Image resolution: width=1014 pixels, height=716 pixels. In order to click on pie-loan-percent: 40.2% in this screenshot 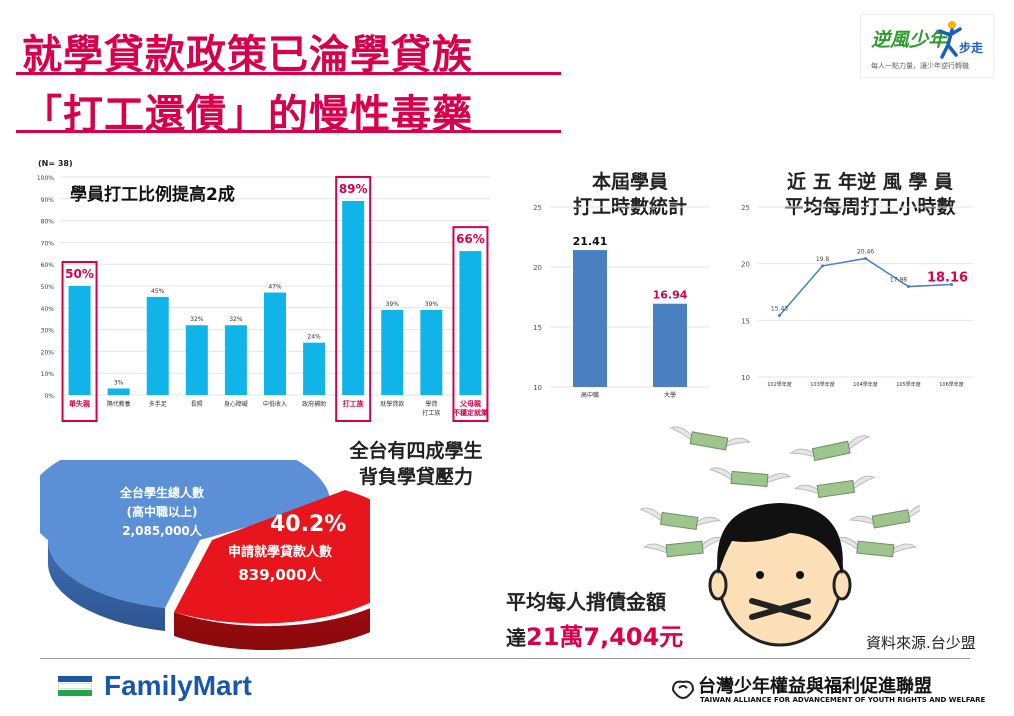, I will do `click(308, 524)`.